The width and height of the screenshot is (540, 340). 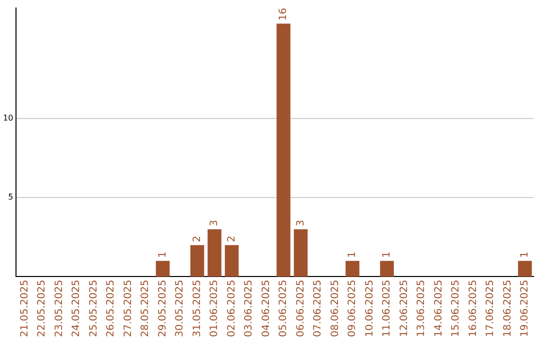 I want to click on x-tick-label: 08.06.2025, so click(x=335, y=309).